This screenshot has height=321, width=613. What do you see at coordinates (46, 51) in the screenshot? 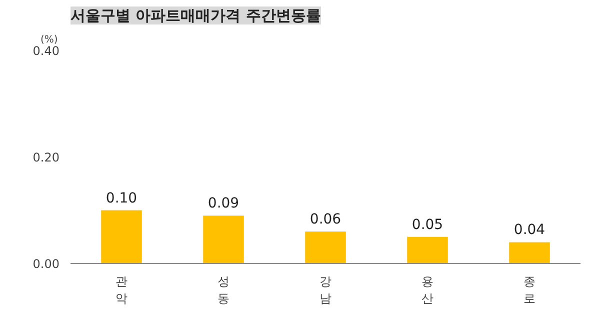
I see `y-tick-label: 0.40` at bounding box center [46, 51].